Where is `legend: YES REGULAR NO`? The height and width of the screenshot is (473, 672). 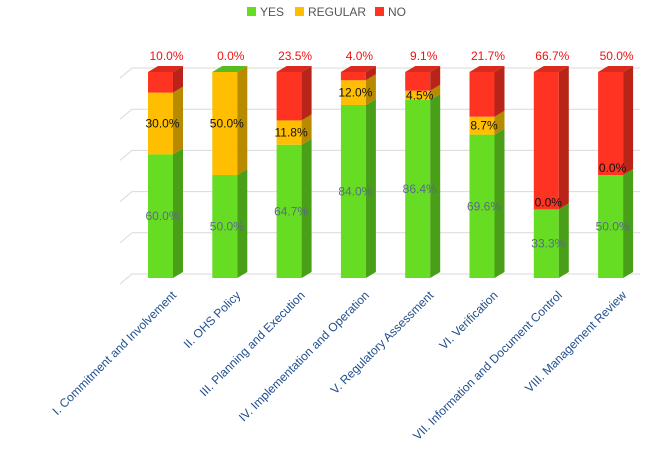
legend: YES REGULAR NO is located at coordinates (326, 12).